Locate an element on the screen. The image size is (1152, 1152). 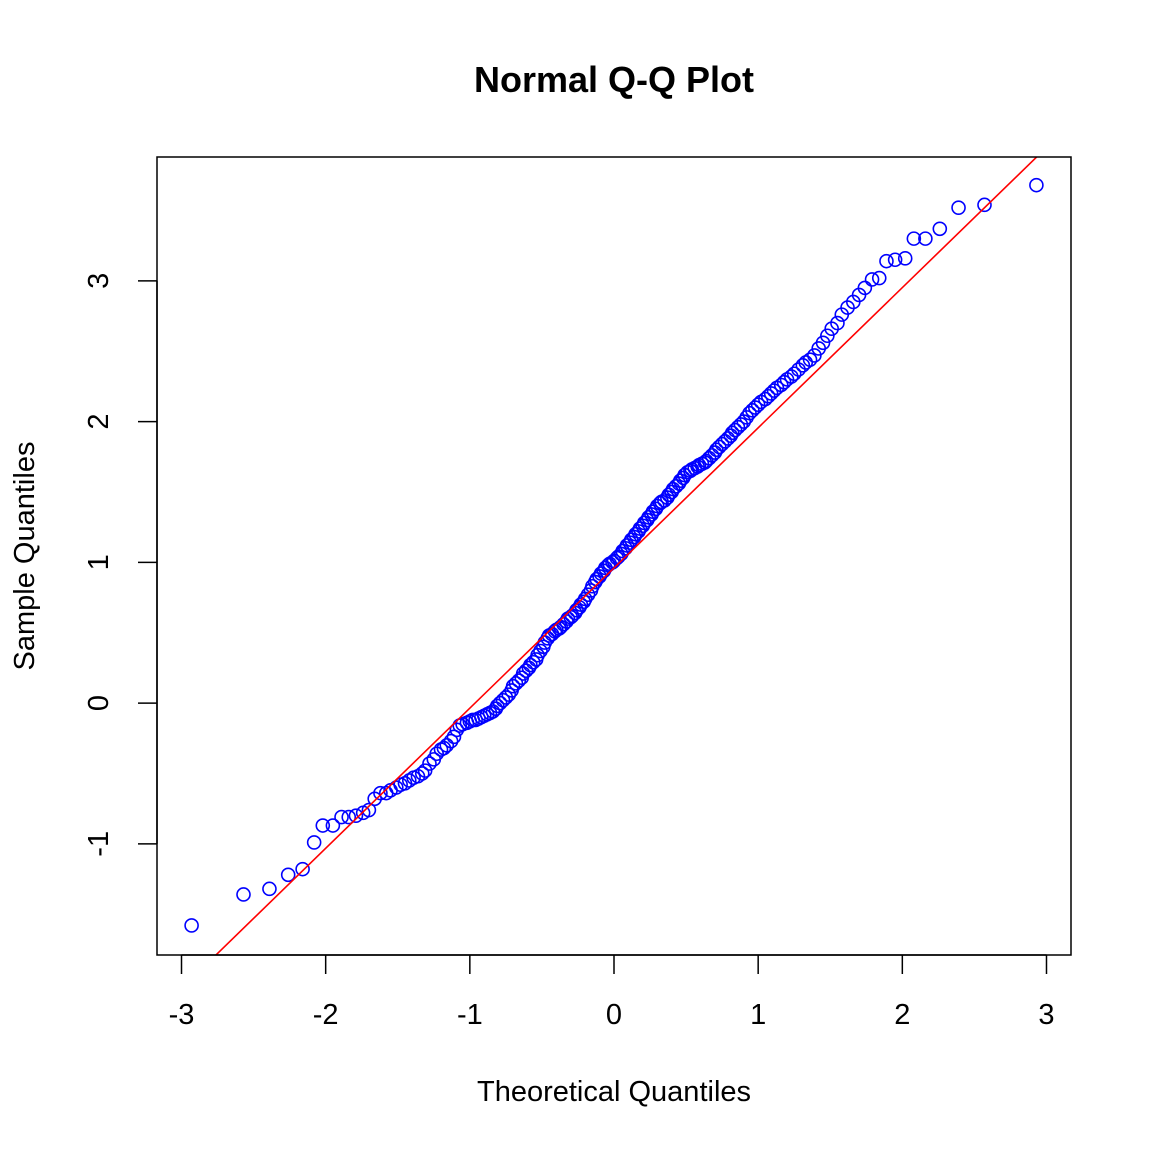
y-axis: -1 0 1 2 3 is located at coordinates (120, 565).